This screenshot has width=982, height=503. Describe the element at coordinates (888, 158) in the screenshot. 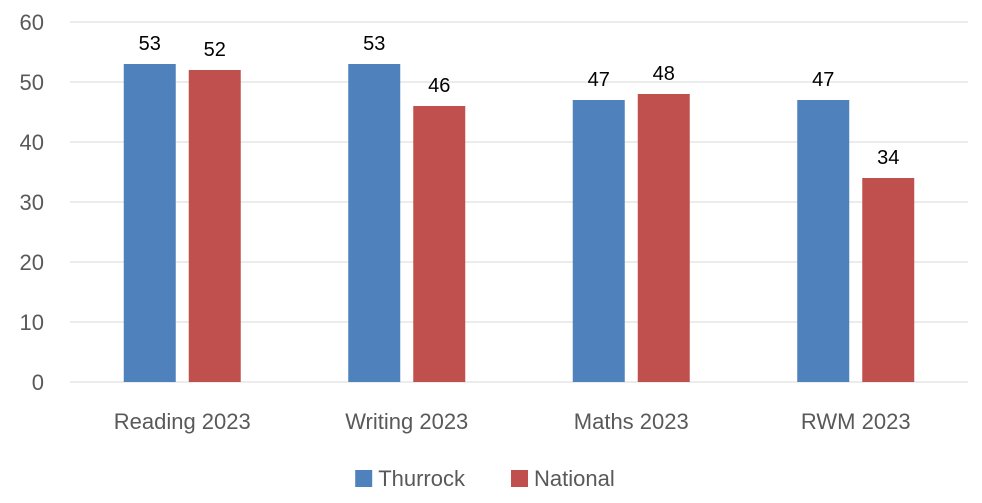

I see `data-label: 34` at that location.